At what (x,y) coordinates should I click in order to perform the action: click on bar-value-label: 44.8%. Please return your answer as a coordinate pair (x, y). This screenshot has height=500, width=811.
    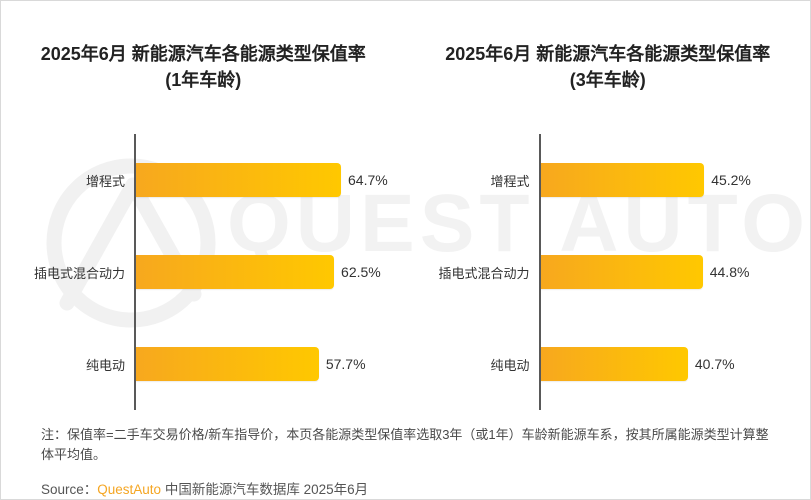
    Looking at the image, I should click on (729, 272).